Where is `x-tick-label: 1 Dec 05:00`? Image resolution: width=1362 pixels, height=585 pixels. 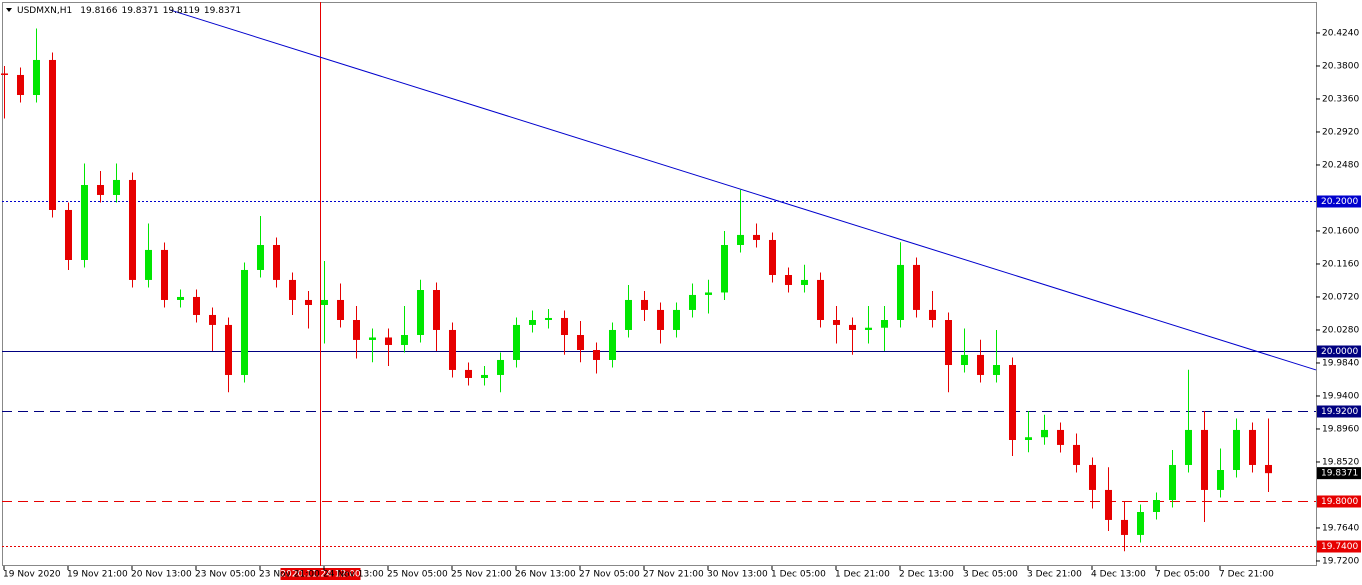 x-tick-label: 1 Dec 05:00 is located at coordinates (798, 575).